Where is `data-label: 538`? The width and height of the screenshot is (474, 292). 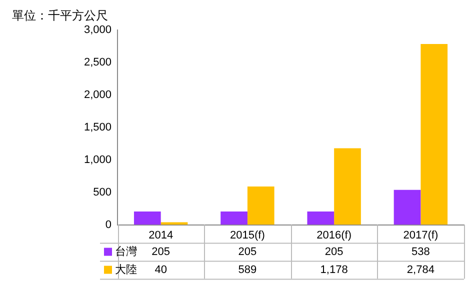 data-label: 538 is located at coordinates (421, 252).